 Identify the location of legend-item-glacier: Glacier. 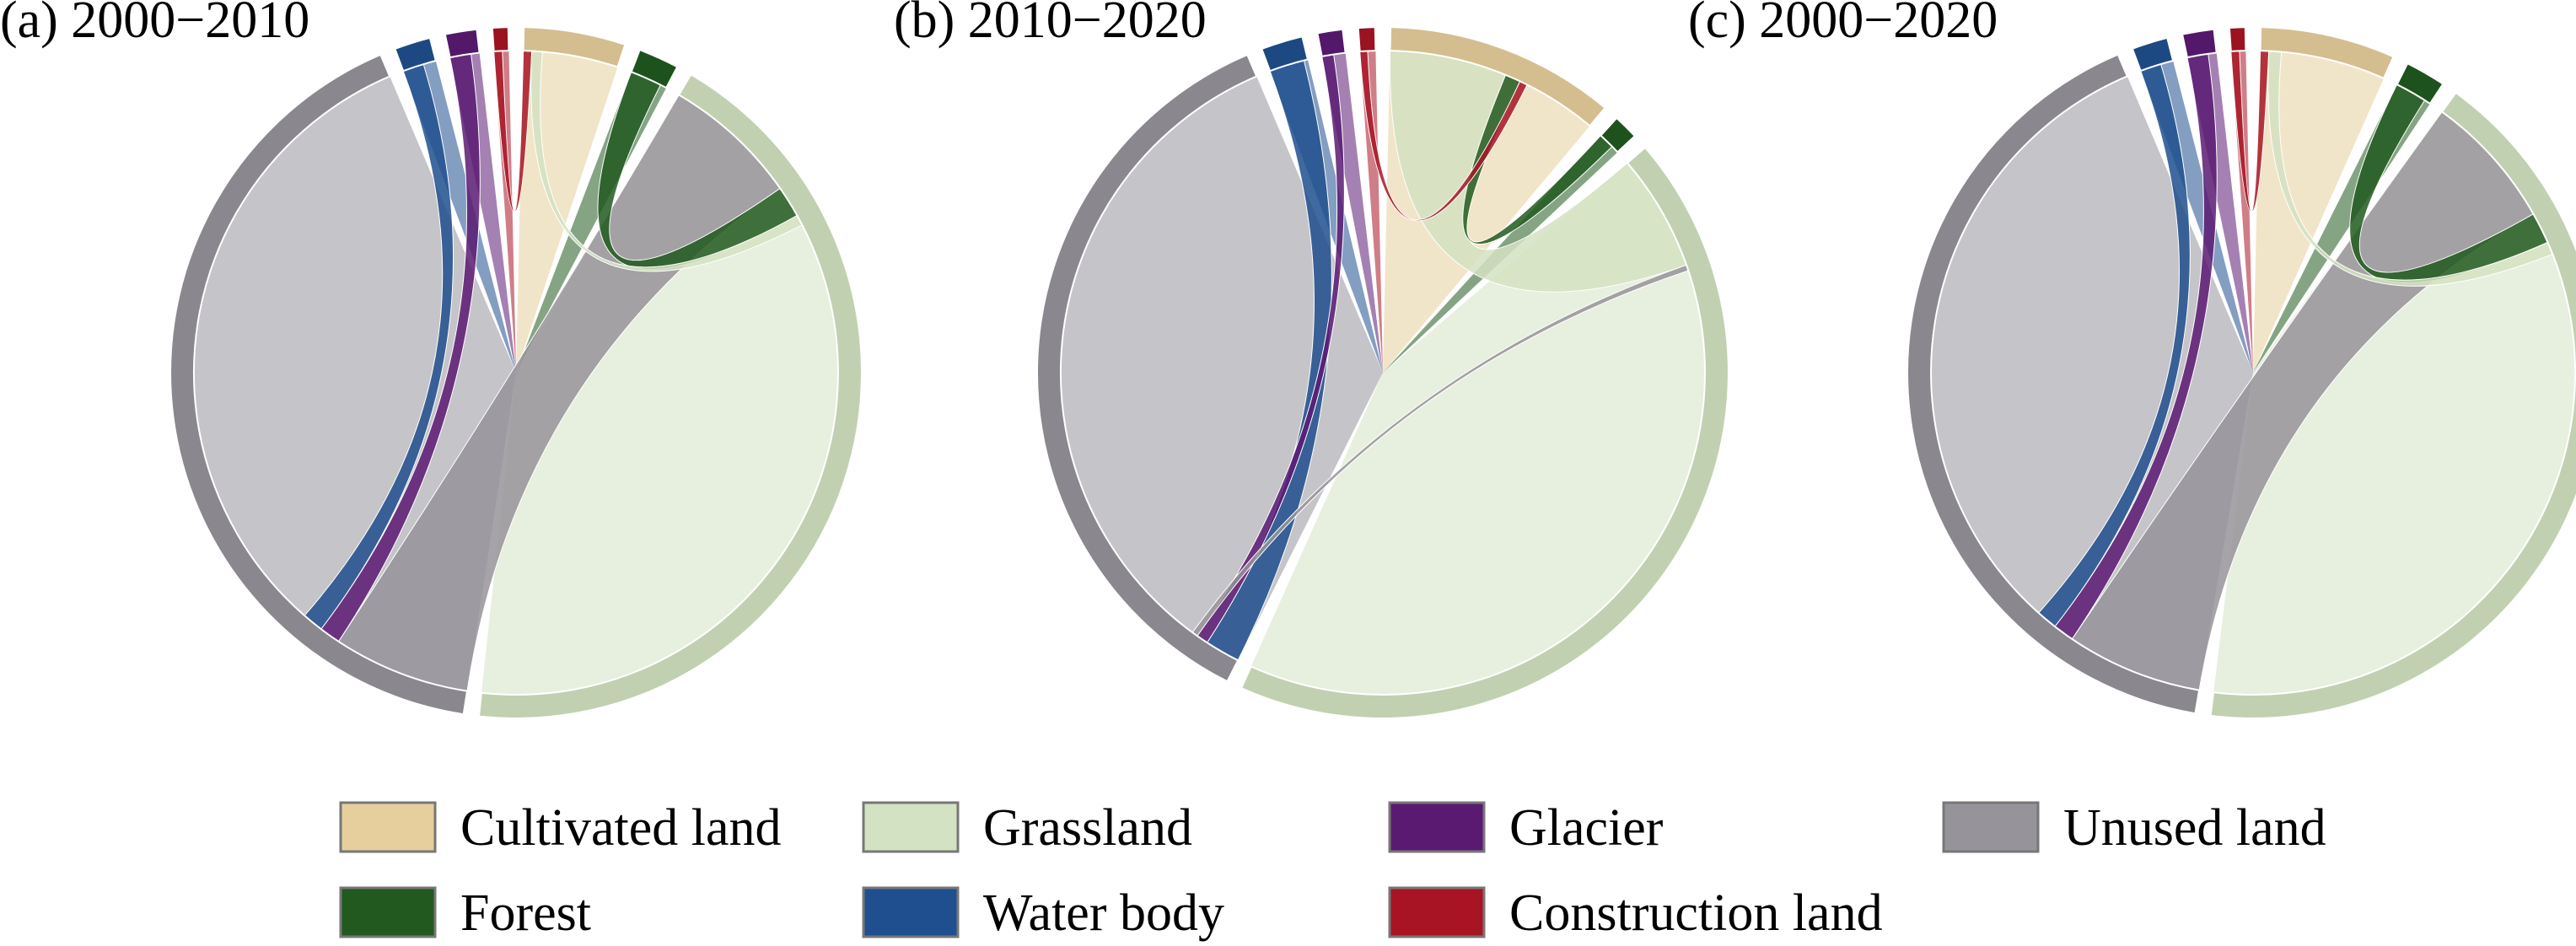
(1526, 828).